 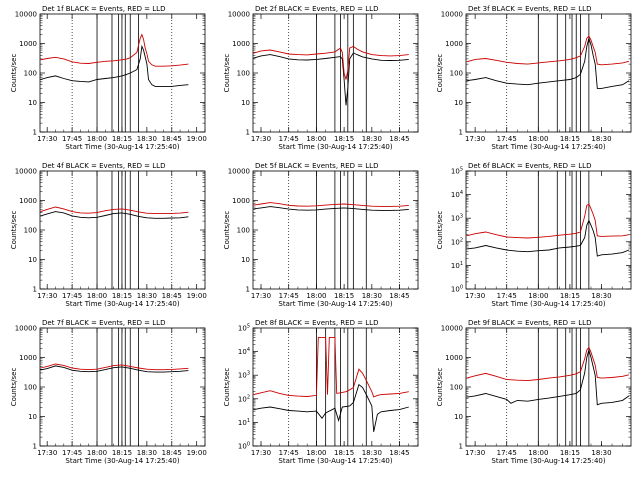 What do you see at coordinates (457, 218) in the screenshot?
I see `y-tick-label: 10³` at bounding box center [457, 218].